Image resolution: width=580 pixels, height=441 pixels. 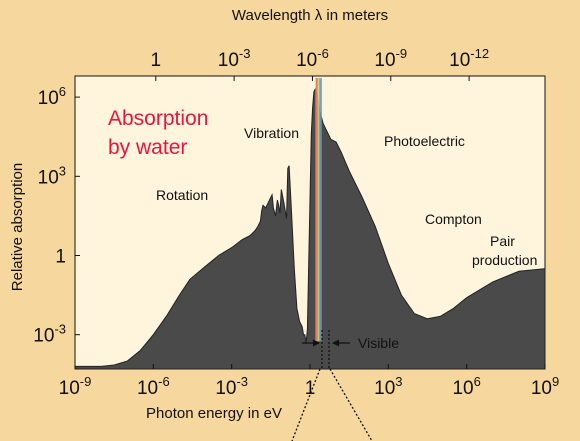 What do you see at coordinates (310, 15) in the screenshot?
I see `top-axis-title: Wavelength λ in meters` at bounding box center [310, 15].